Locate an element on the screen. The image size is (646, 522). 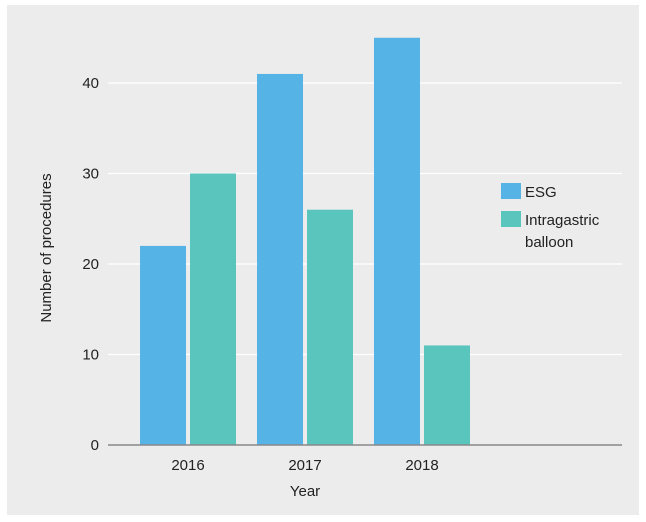
bar-intragastric-balloon-2017 is located at coordinates (330, 327).